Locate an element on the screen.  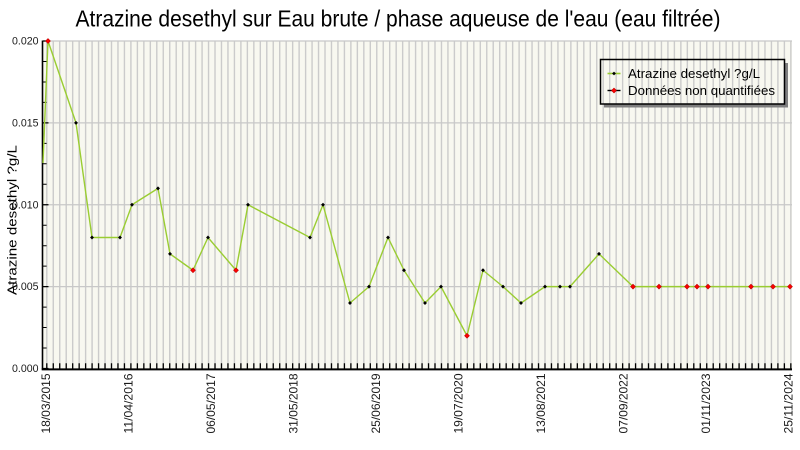
svg-text: 31/05/2018 is located at coordinates (294, 403).